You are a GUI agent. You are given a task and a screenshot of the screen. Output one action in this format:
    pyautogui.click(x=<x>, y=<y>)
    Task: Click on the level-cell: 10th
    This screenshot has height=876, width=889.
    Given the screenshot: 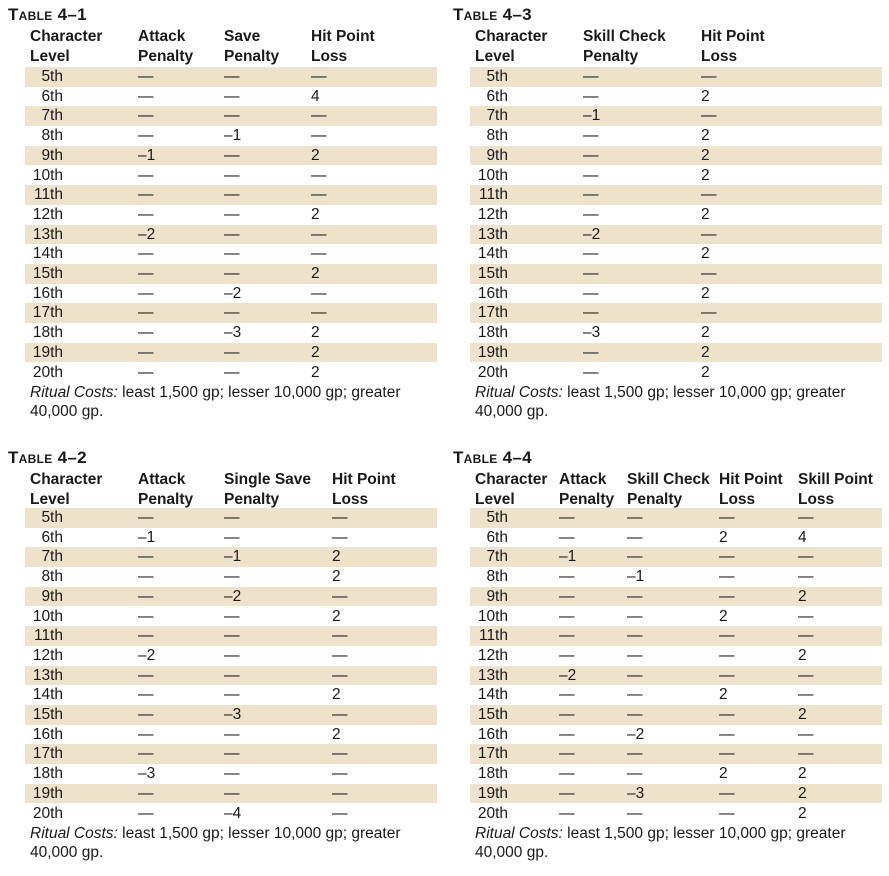 What is the action you would take?
    pyautogui.click(x=47, y=175)
    